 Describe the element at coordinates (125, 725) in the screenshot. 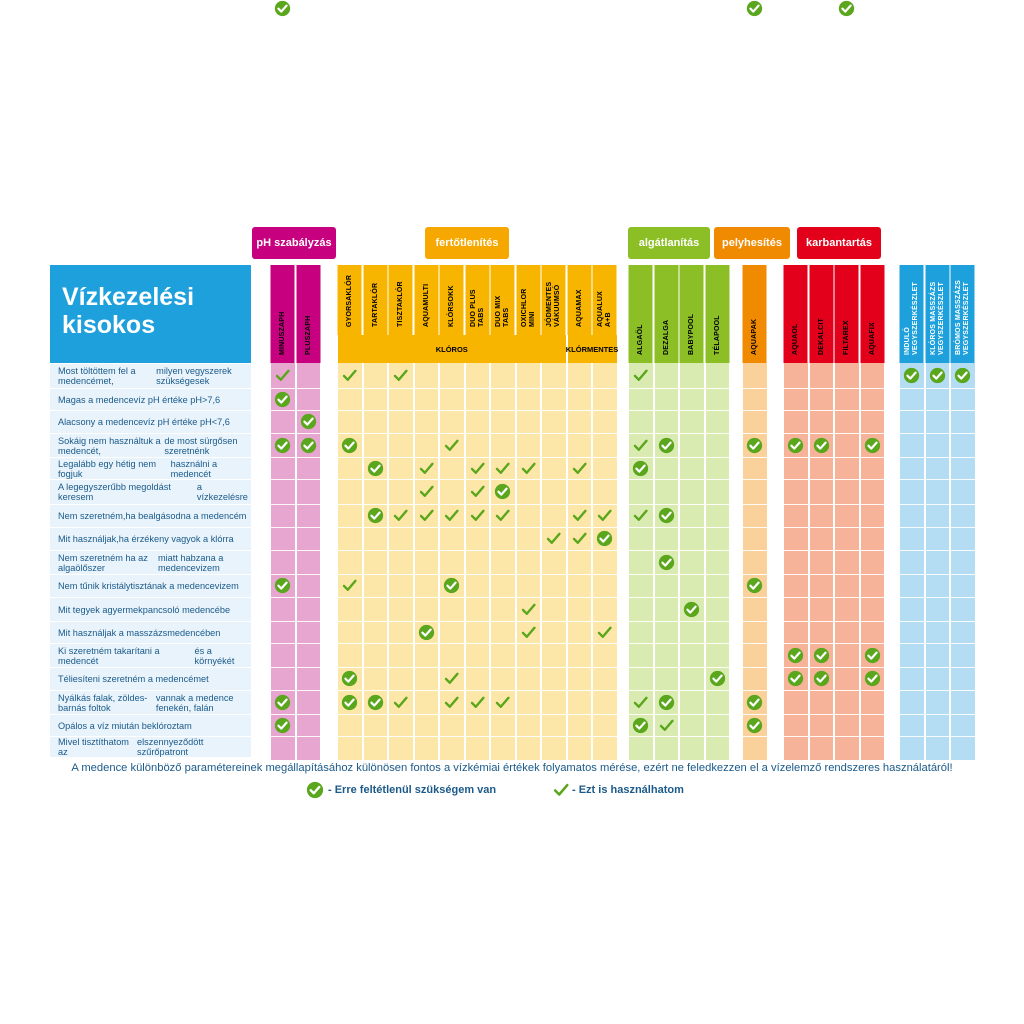

I see `row-label-line: Opálos a víz miután beklóroztam` at that location.